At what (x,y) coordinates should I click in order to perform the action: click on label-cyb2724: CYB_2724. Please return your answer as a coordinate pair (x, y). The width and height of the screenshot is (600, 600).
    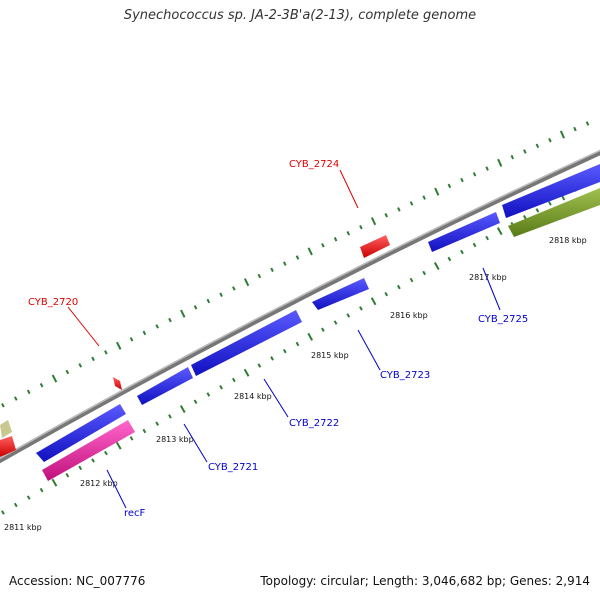
    Looking at the image, I should click on (314, 164).